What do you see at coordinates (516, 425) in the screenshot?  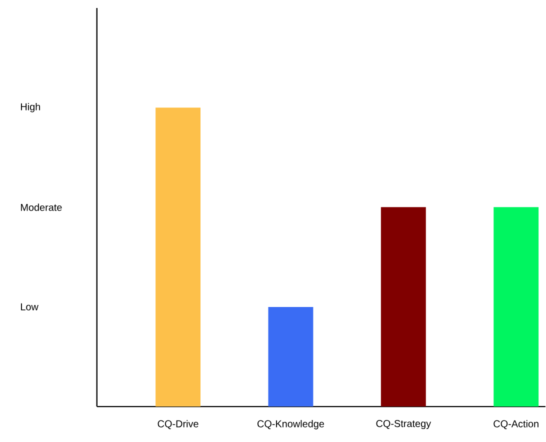 I see `x-tick-label: CQ-Action` at bounding box center [516, 425].